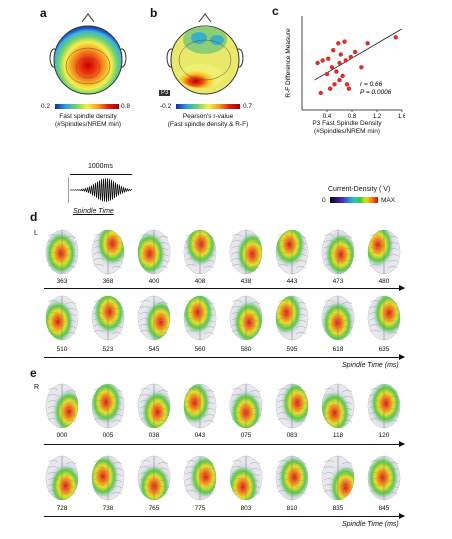  Describe the element at coordinates (338, 349) in the screenshot. I see `panel-d-frame-time-label: 618` at that location.